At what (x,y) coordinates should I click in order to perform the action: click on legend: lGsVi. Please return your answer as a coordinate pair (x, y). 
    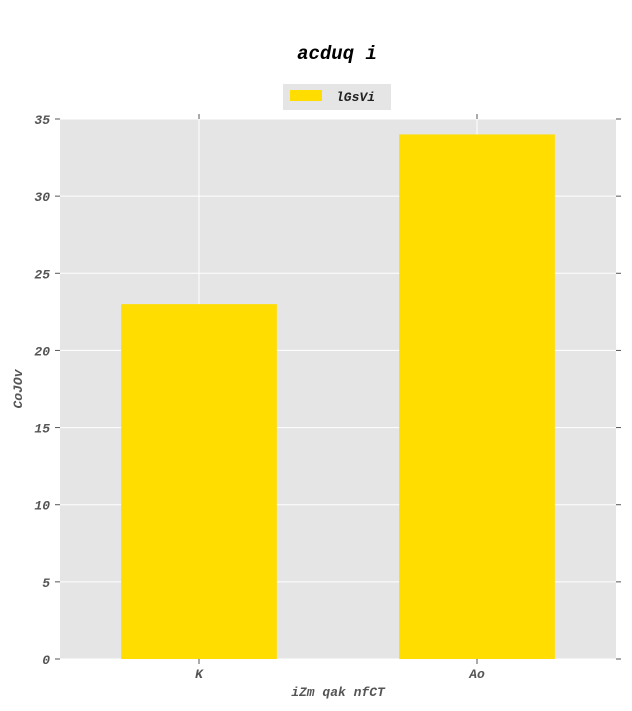
    Looking at the image, I should click on (337, 97).